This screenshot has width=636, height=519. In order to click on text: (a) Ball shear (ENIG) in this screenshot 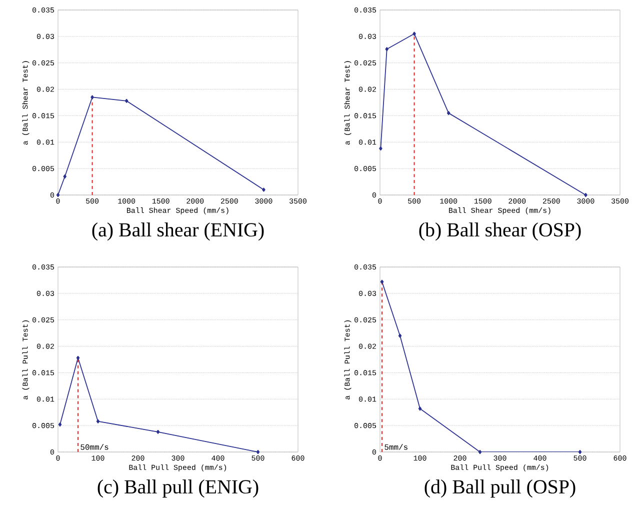, I will do `click(178, 231)`.